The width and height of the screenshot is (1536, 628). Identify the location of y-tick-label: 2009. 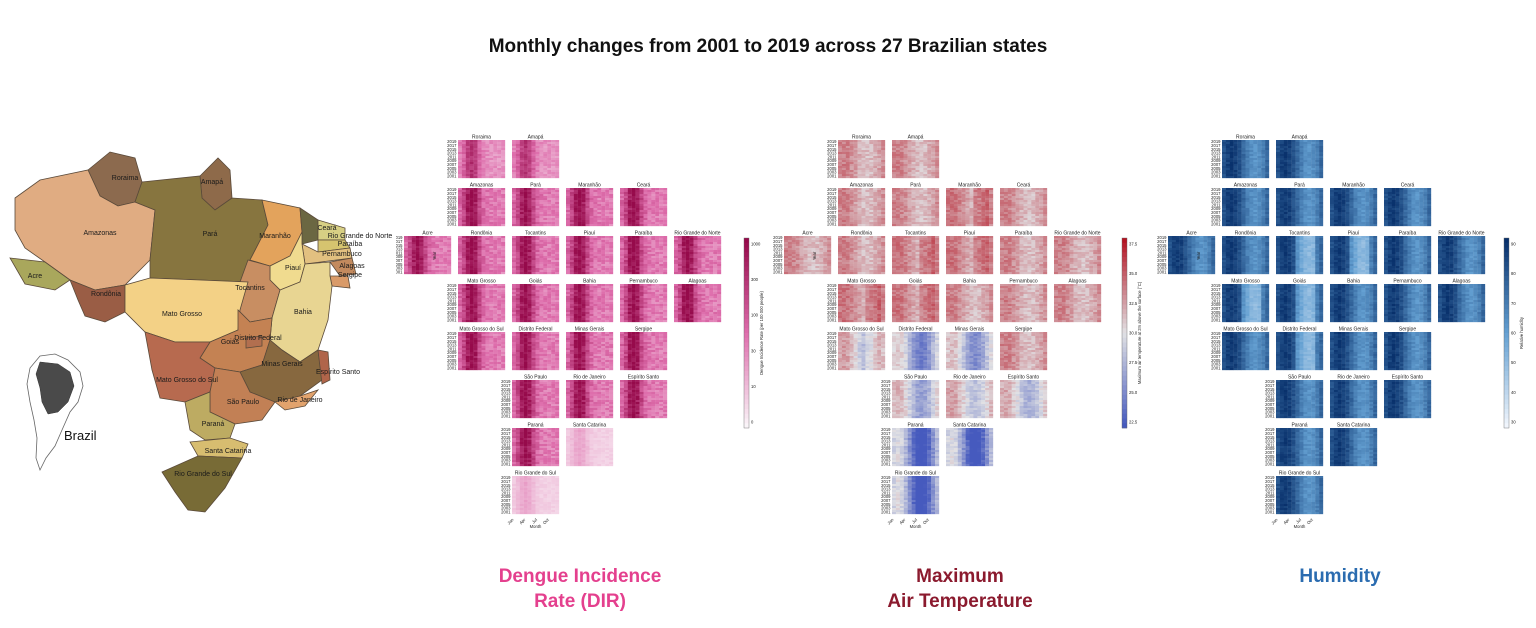
(452, 208).